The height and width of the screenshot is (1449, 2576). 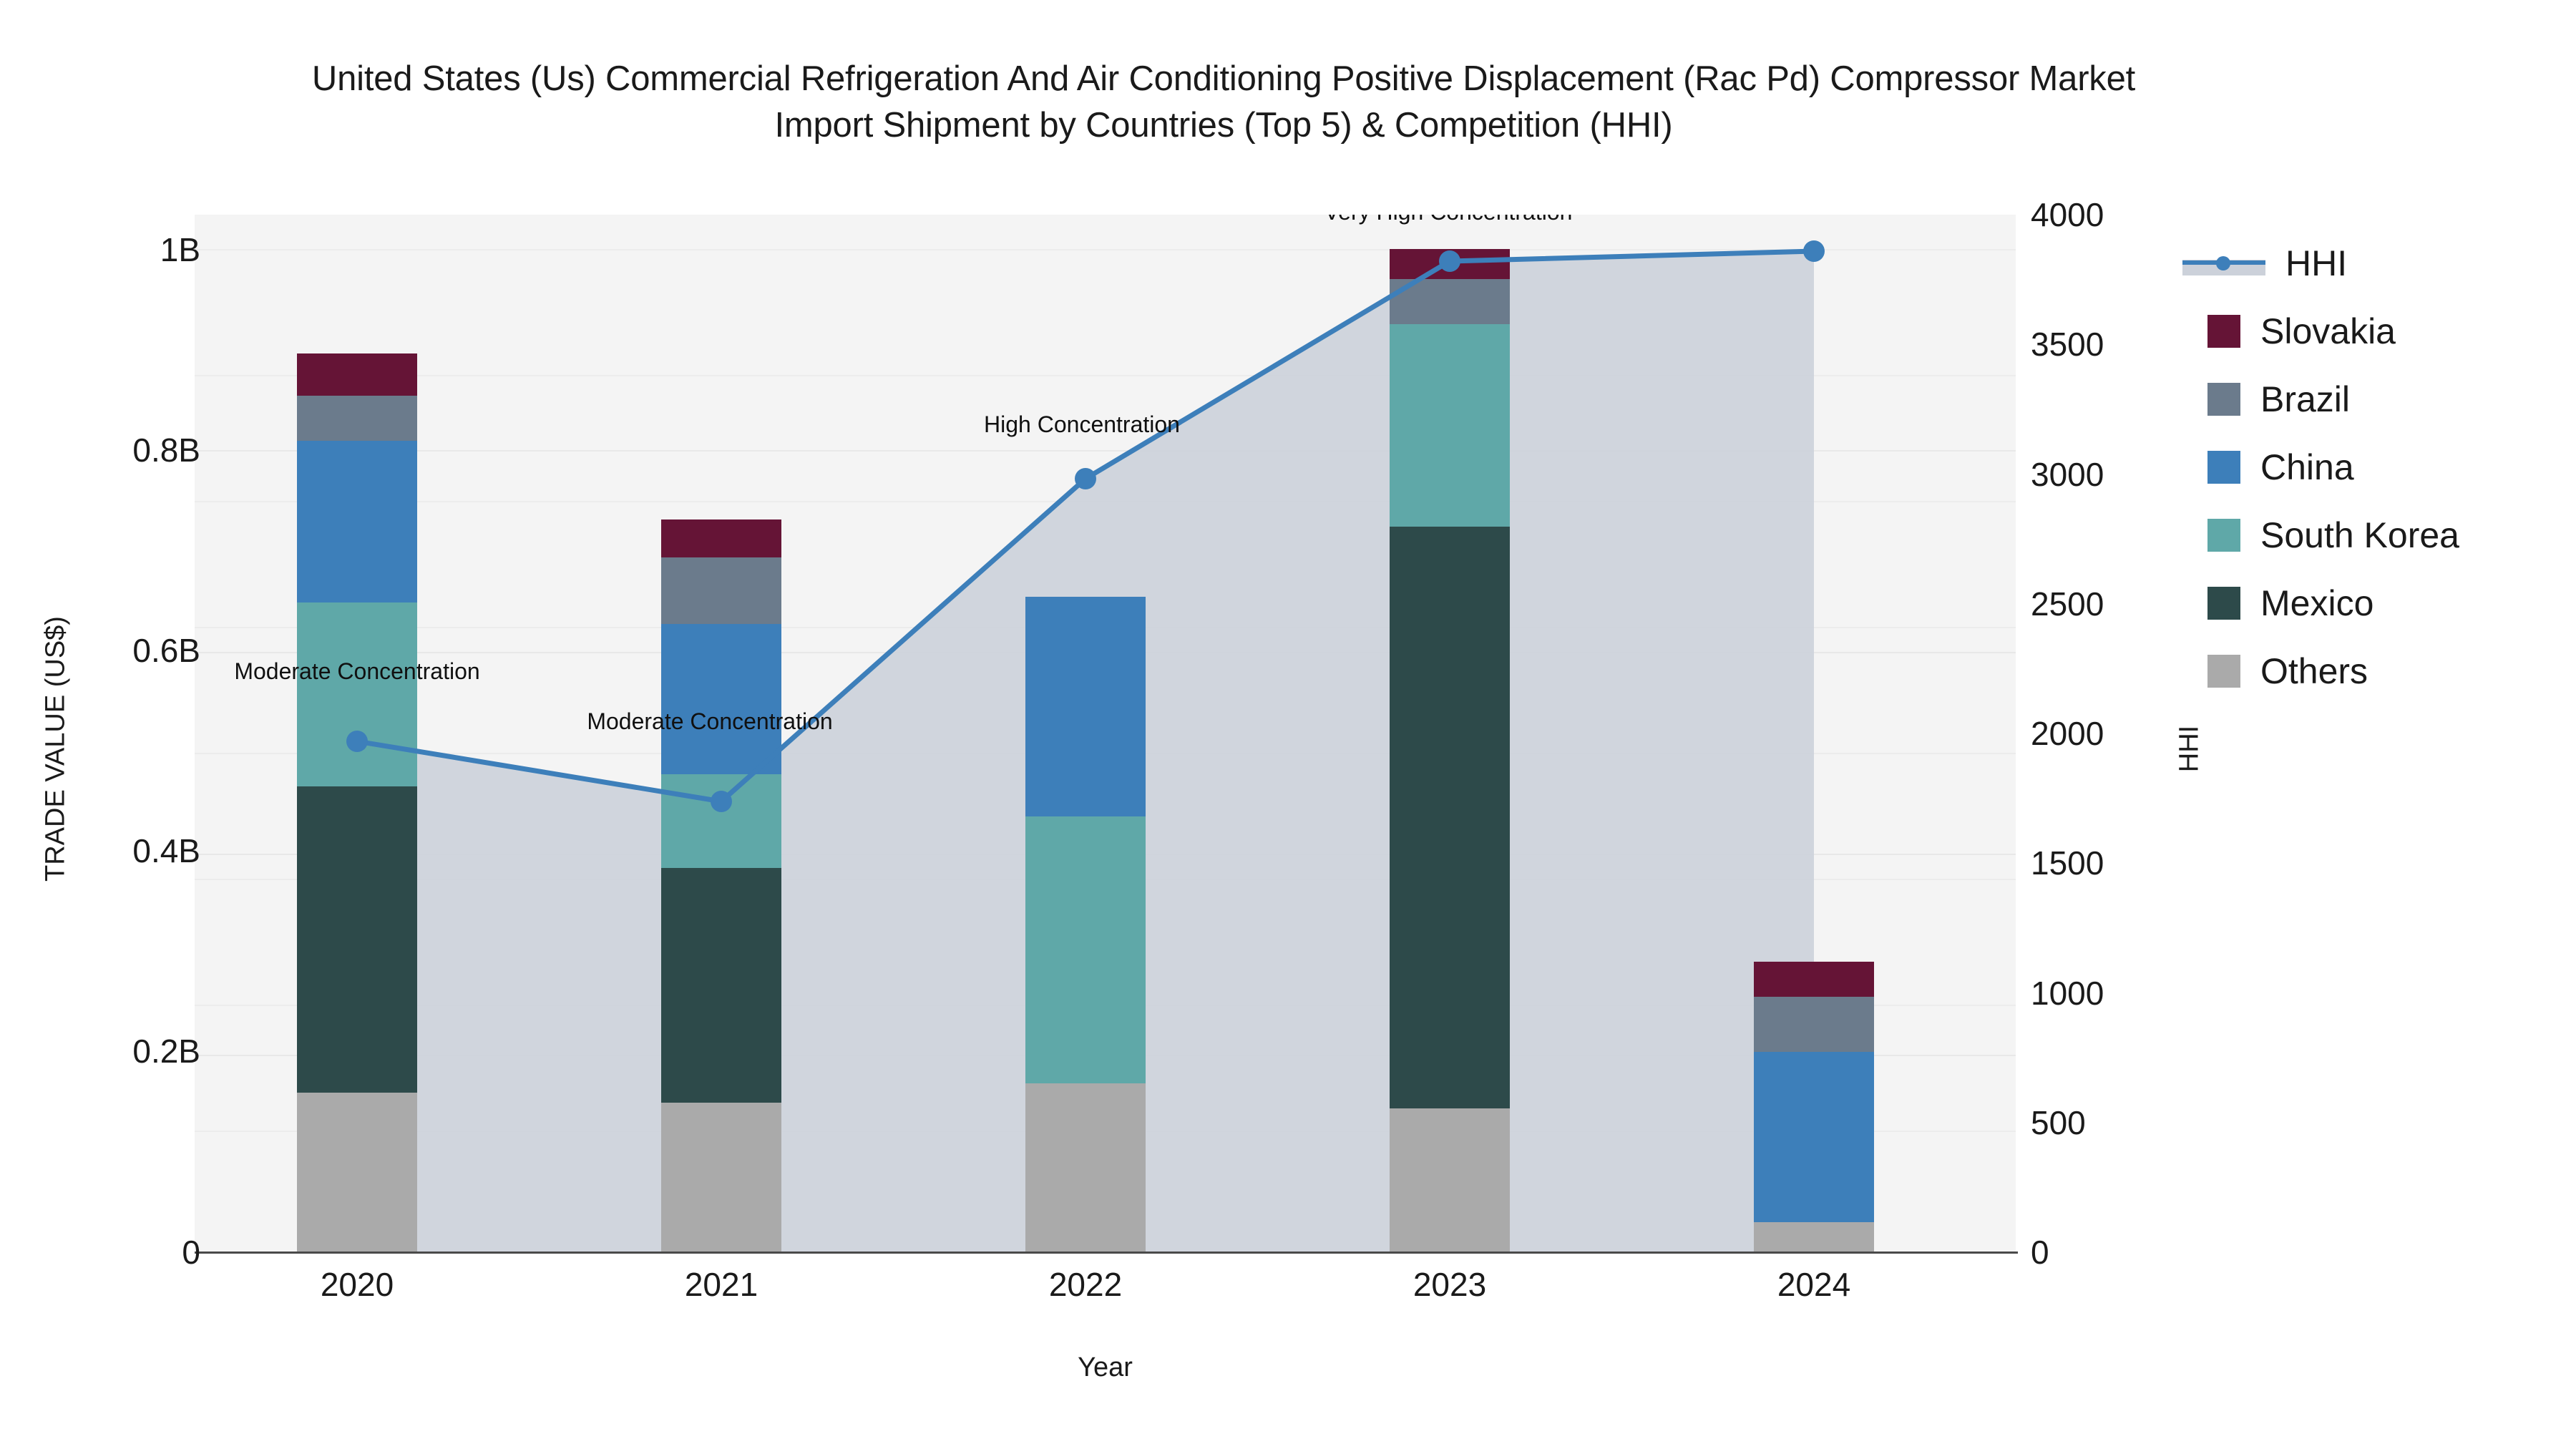 What do you see at coordinates (2058, 1122) in the screenshot?
I see `y-axis-right-tick: 500` at bounding box center [2058, 1122].